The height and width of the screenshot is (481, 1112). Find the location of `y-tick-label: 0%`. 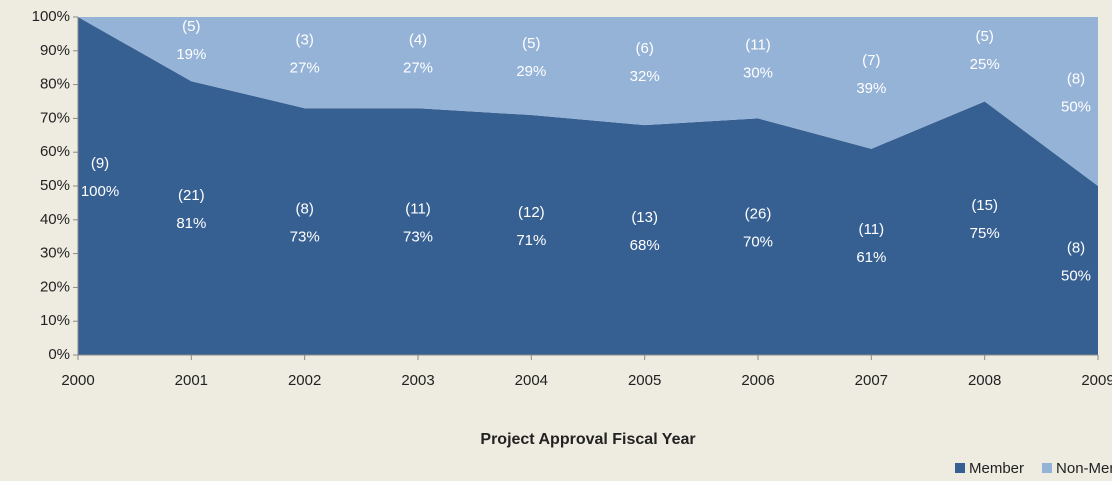

y-tick-label: 0% is located at coordinates (59, 354).